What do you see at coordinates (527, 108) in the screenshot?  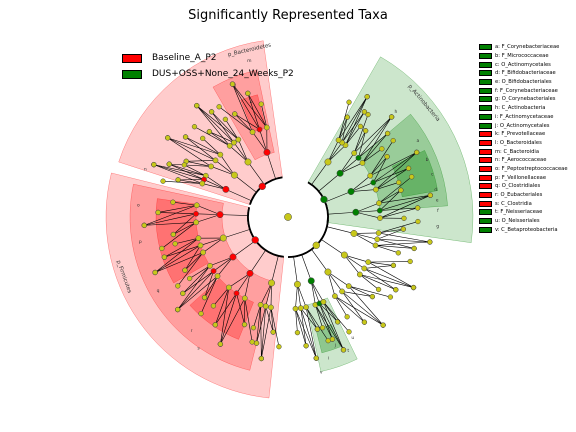 I see `clade-legend-entry: h: C_Actinobacteria` at bounding box center [527, 108].